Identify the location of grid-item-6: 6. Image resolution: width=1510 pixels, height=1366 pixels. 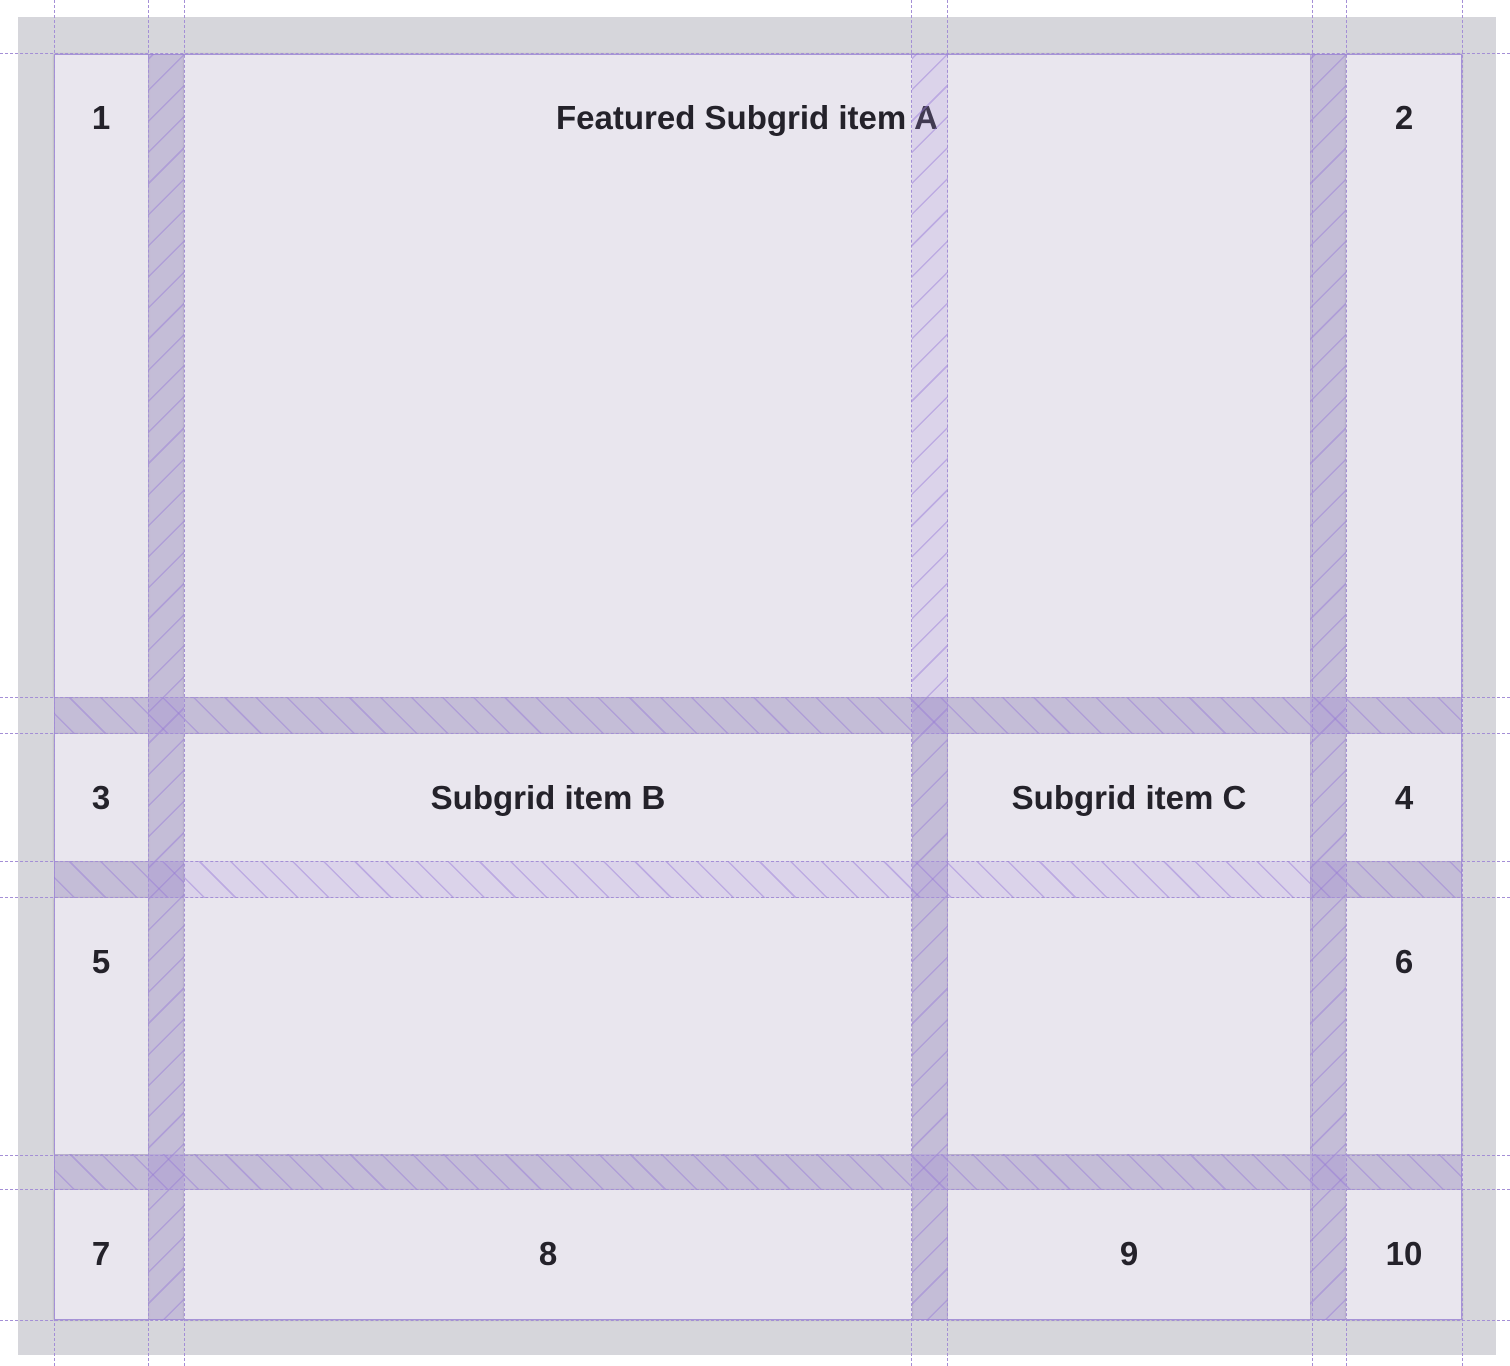
(1404, 1026).